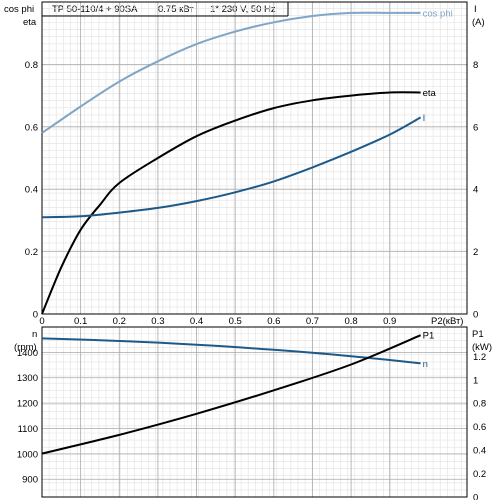  What do you see at coordinates (31, 65) in the screenshot?
I see `left-tick-label: 0.8` at bounding box center [31, 65].